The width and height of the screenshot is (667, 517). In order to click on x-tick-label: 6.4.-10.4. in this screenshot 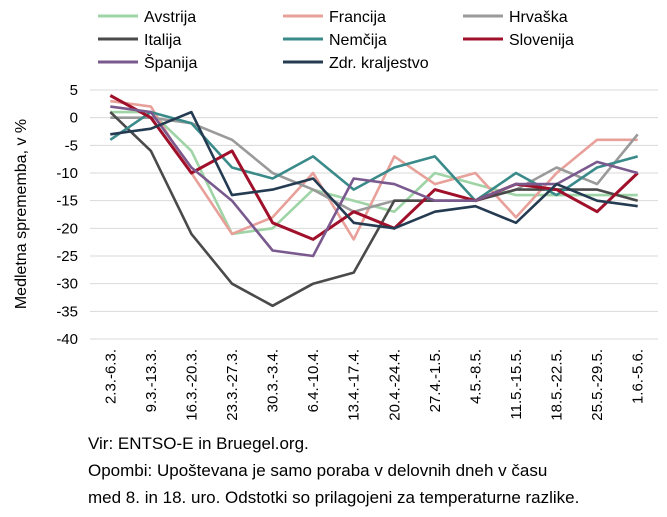, I will do `click(313, 380)`.